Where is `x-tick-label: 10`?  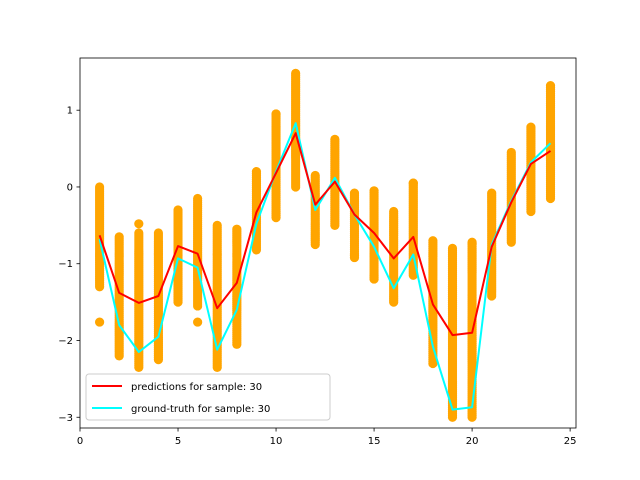 x-tick-label: 10 is located at coordinates (276, 441).